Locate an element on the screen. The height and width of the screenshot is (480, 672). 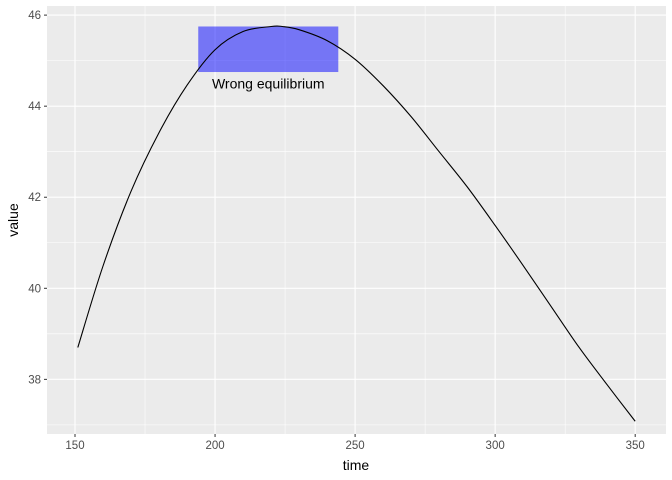
annotation-label: Wrong equilibrium is located at coordinates (268, 83).